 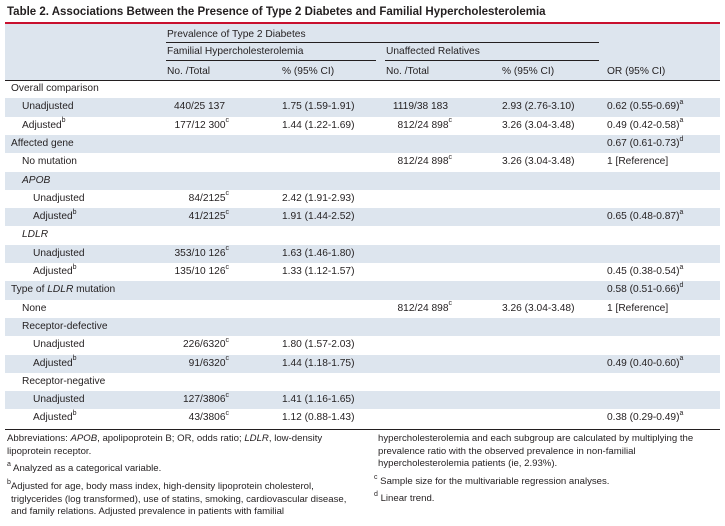 I want to click on footnote-abbreviations-line2: lipoprotein receptor., so click(x=49, y=451).